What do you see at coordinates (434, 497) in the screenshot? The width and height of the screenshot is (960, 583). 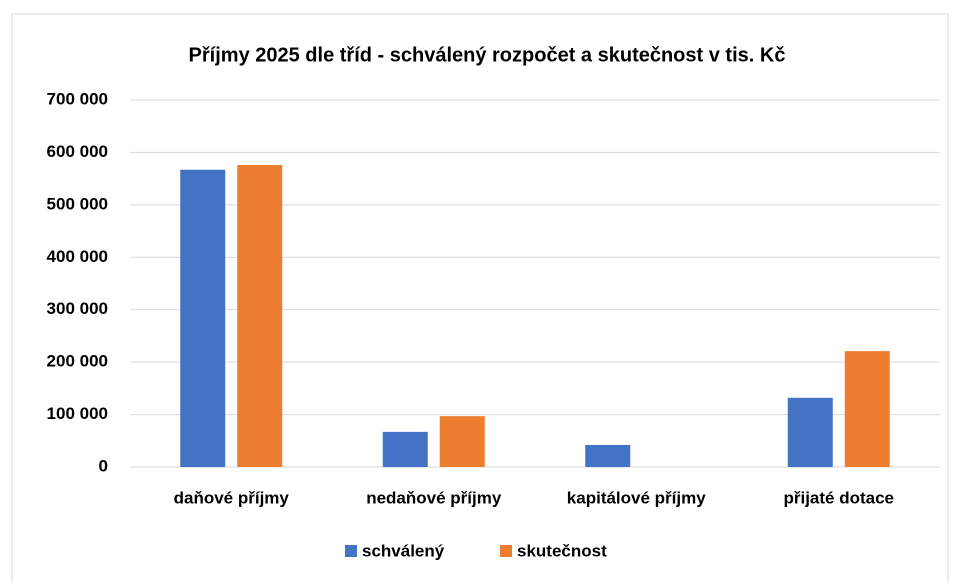 I see `x-tick-label: nedaňové příjmy` at bounding box center [434, 497].